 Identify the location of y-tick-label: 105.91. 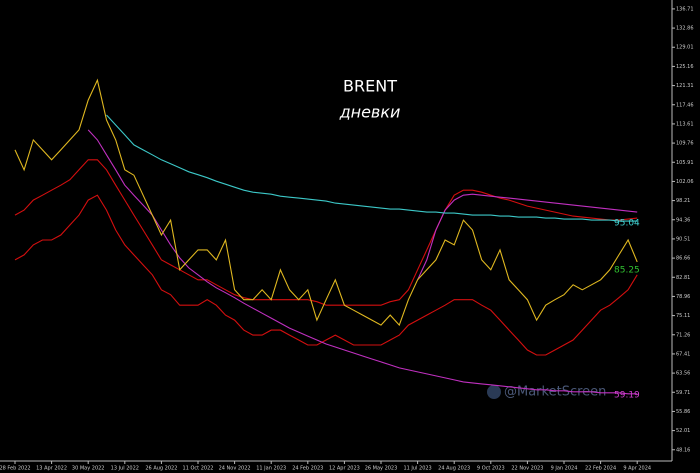
(685, 163).